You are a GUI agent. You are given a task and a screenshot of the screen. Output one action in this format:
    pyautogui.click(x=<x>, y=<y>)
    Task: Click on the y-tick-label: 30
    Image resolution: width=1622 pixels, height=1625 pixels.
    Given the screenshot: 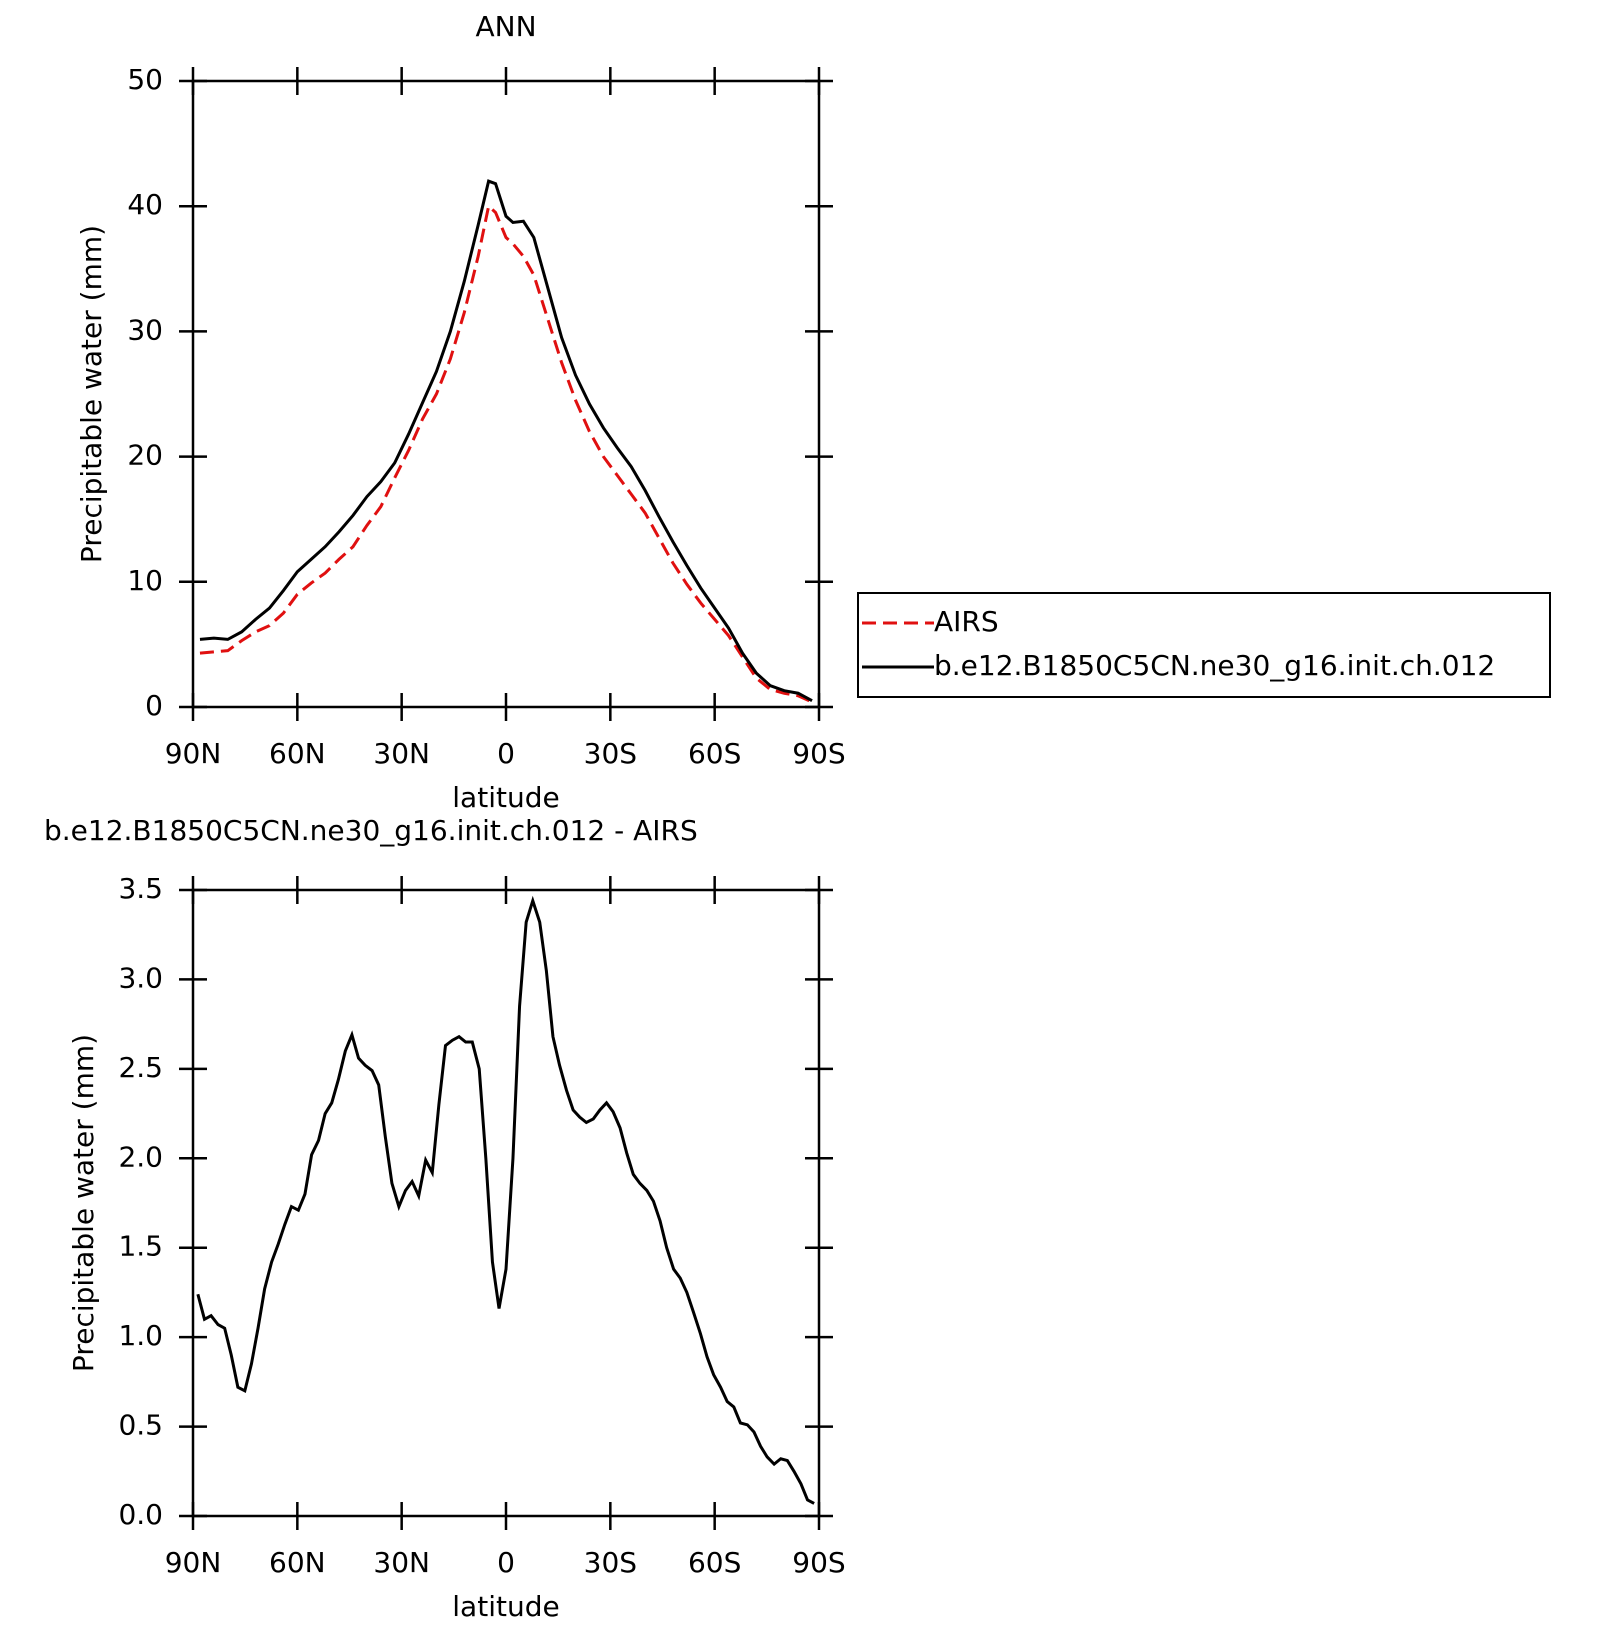 What is the action you would take?
    pyautogui.click(x=145, y=329)
    